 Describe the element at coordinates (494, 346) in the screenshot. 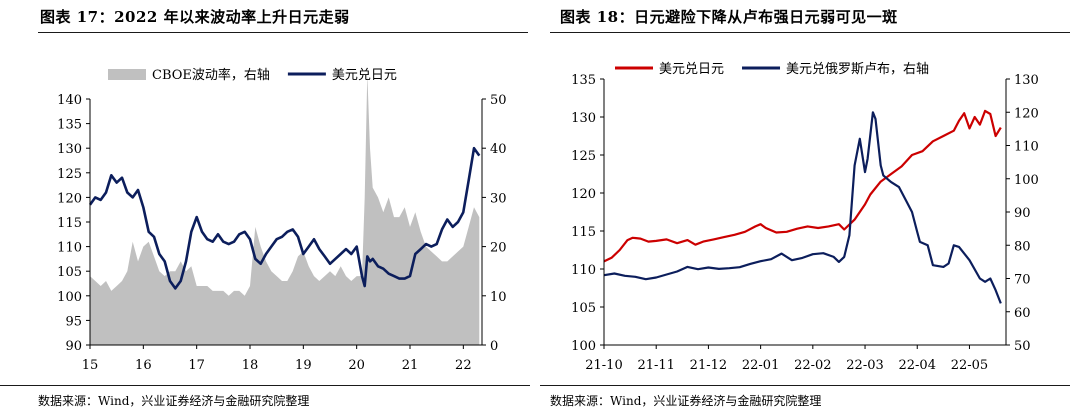

I see `y-right-tick-label: 0` at that location.